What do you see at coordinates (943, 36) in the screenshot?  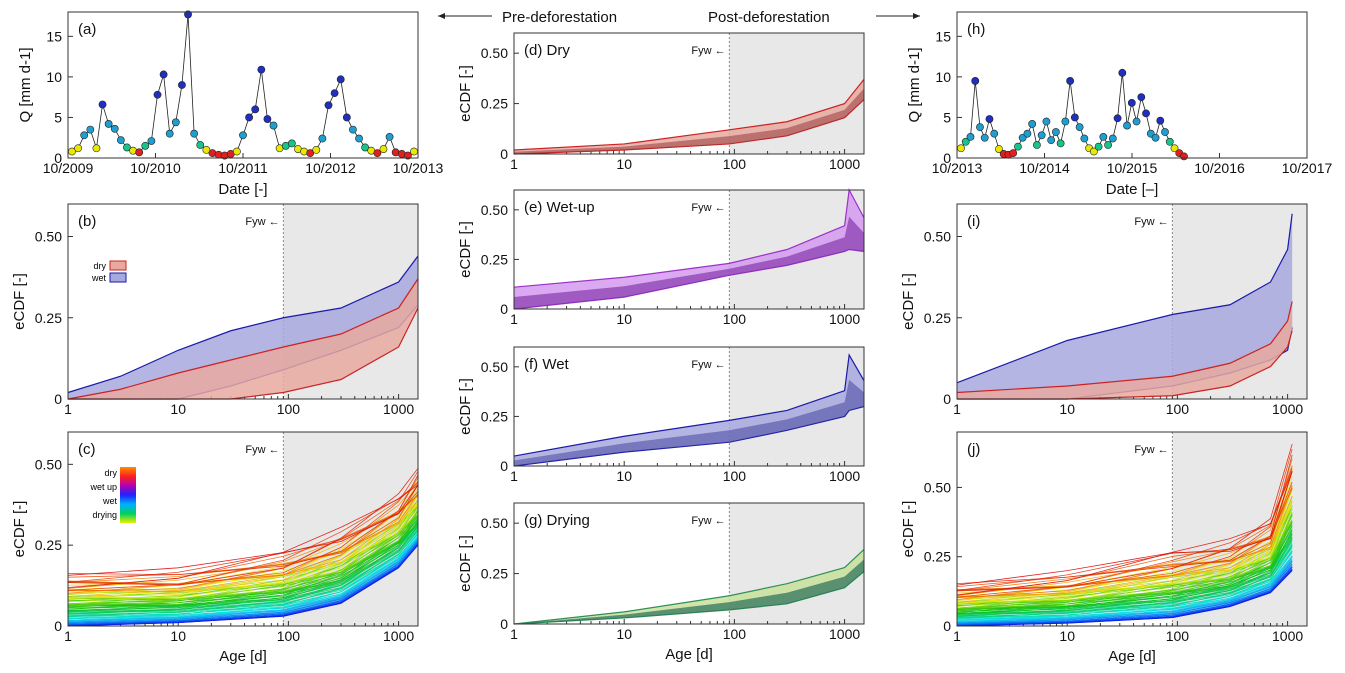 I see `y-tick-label: 15` at bounding box center [943, 36].